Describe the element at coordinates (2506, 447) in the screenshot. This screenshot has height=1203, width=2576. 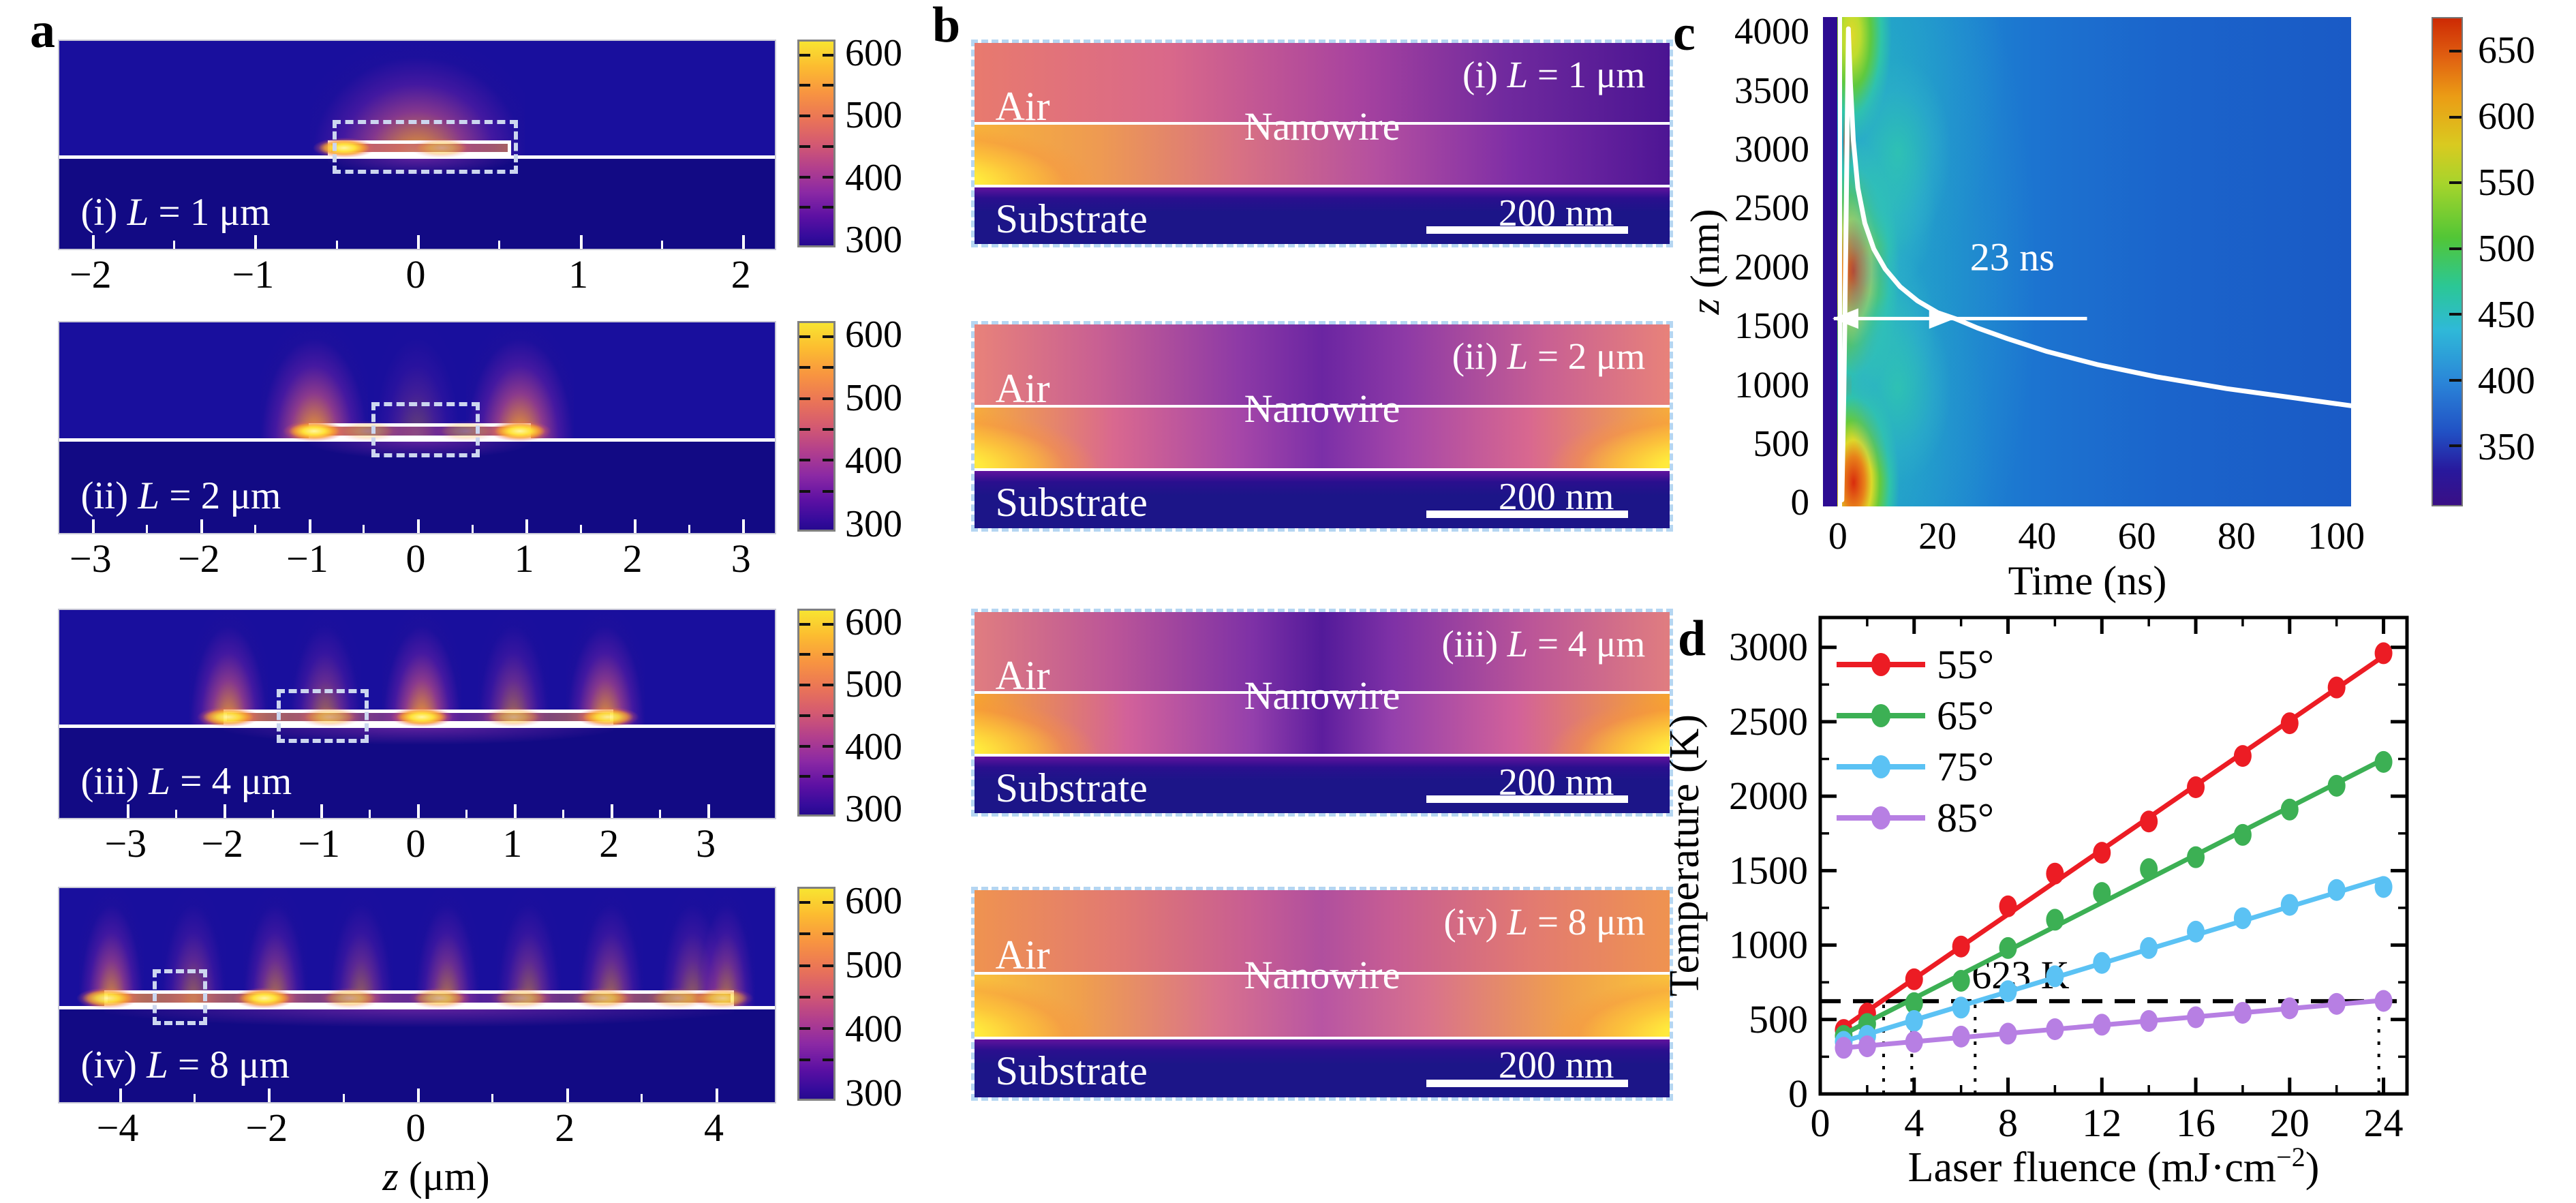
I see `colorbar-tick-label: 350` at that location.